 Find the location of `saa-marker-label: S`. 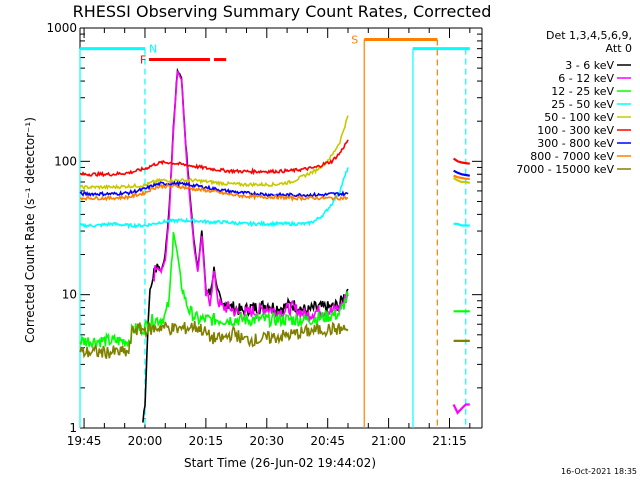

saa-marker-label: S is located at coordinates (354, 39).